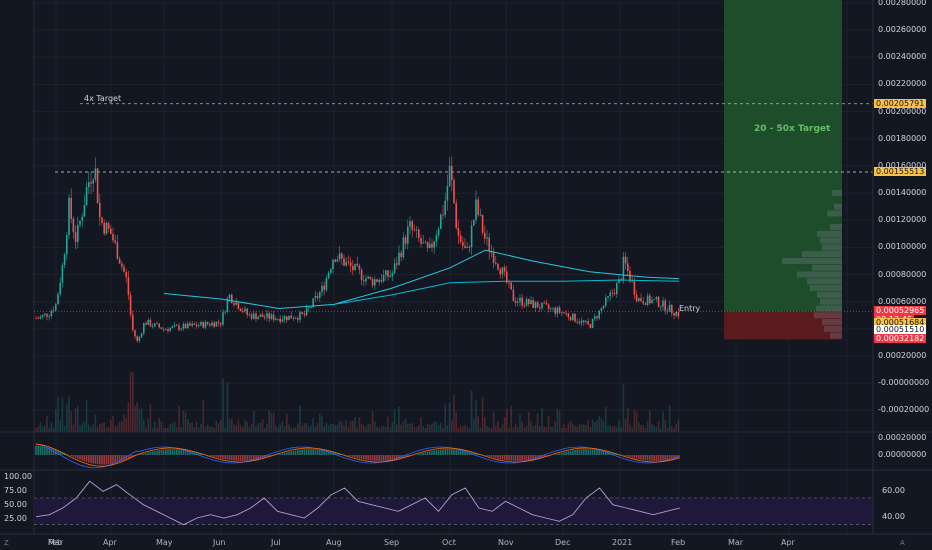 This screenshot has height=550, width=932. I want to click on price-axis-label: -0.00020000, so click(904, 410).